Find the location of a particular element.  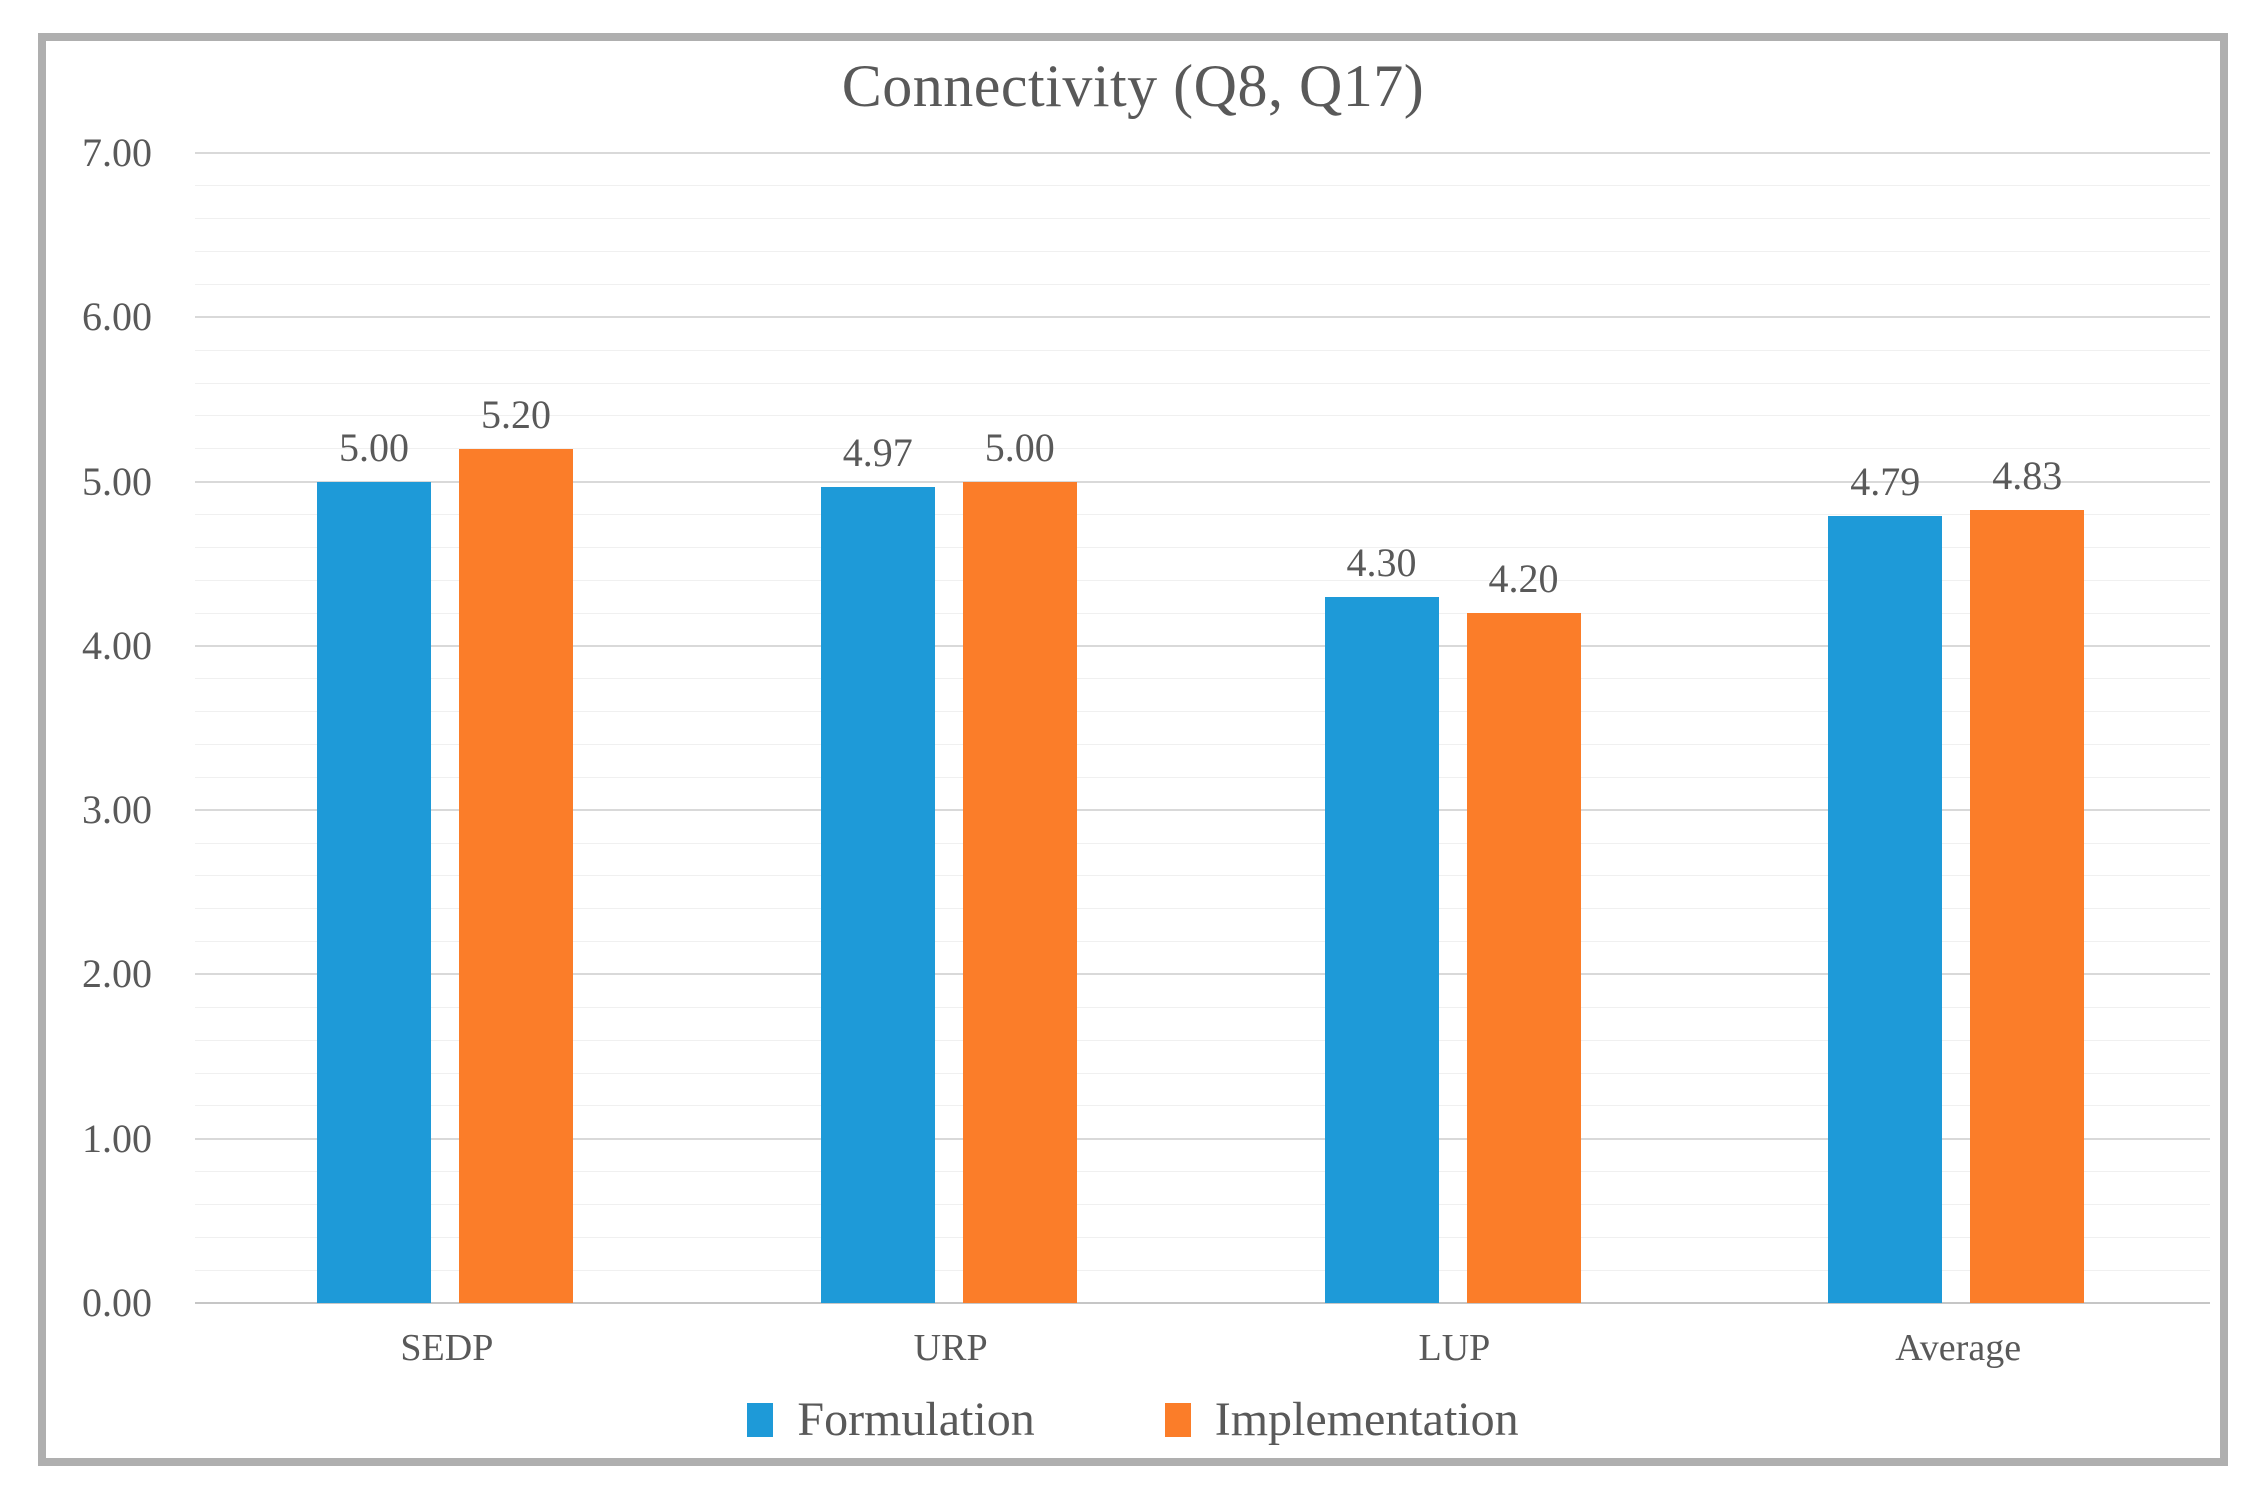

y-tick-label: 6.00 is located at coordinates (117, 317).